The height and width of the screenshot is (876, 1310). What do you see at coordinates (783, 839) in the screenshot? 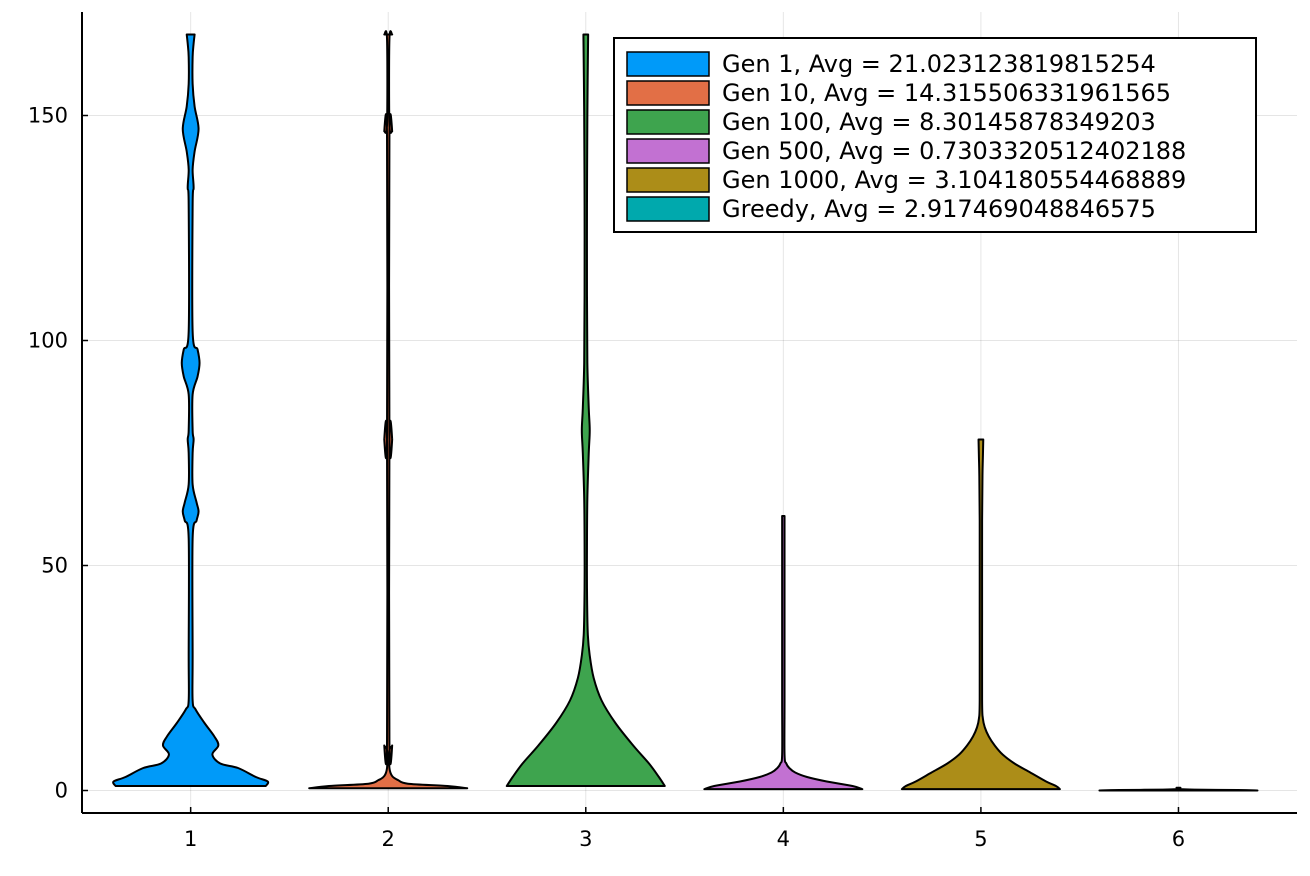
I see `x-tick-label: 4` at bounding box center [783, 839].